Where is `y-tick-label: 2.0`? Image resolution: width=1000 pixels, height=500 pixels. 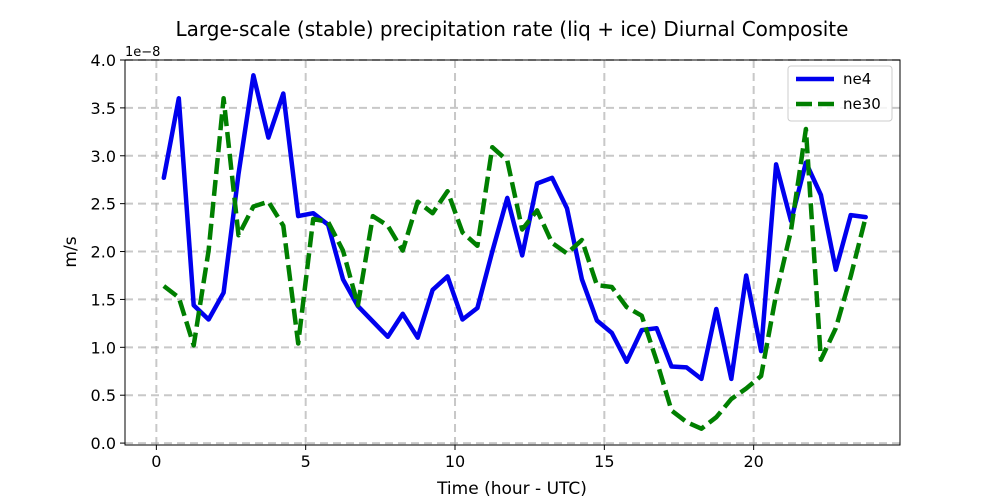 y-tick-label: 2.0 is located at coordinates (103, 252).